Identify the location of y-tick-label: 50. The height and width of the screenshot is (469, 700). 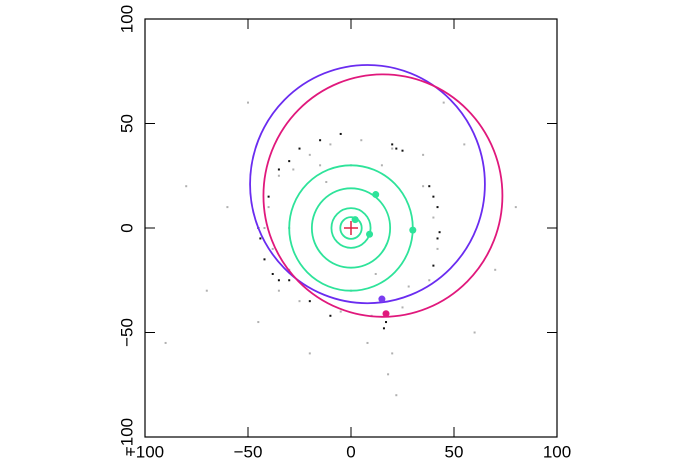
(126, 123).